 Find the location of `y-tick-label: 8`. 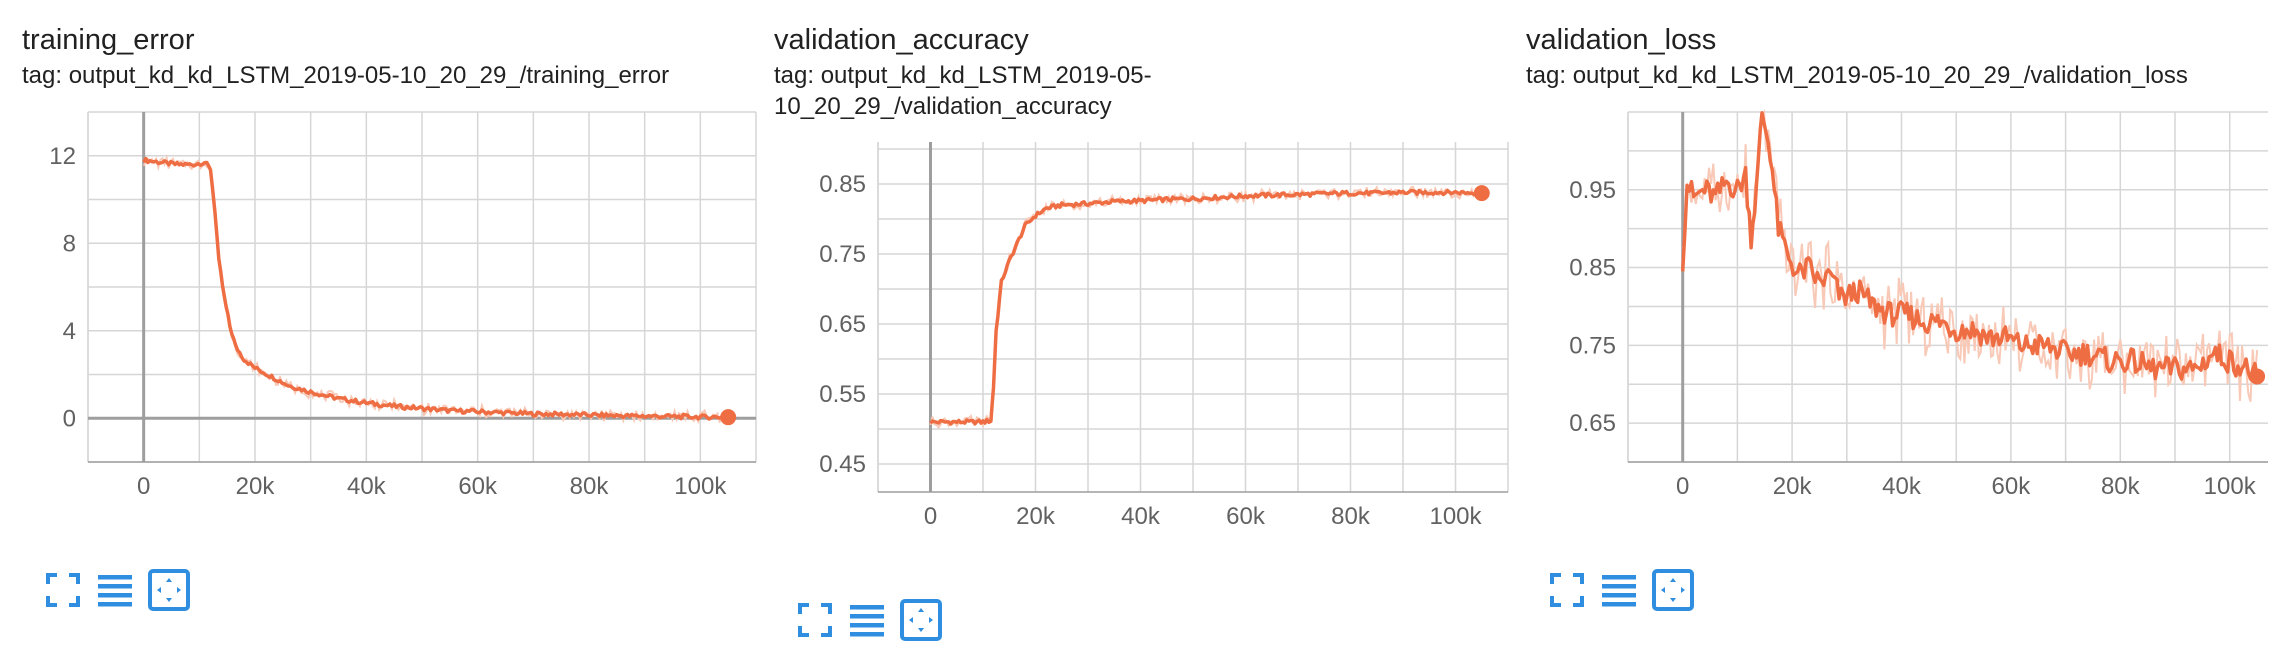

y-tick-label: 8 is located at coordinates (69, 243).